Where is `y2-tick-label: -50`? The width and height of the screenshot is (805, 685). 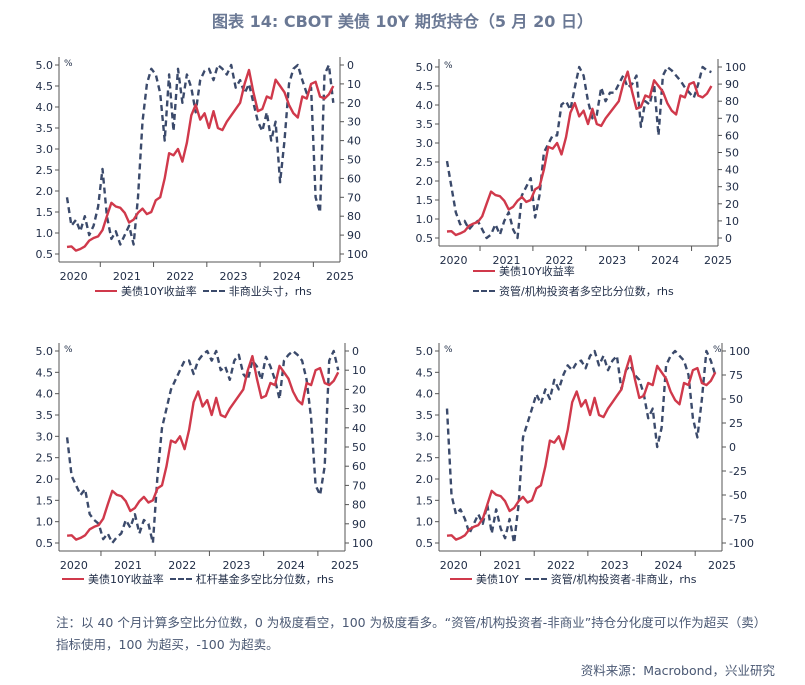 y2-tick-label: -50 is located at coordinates (738, 495).